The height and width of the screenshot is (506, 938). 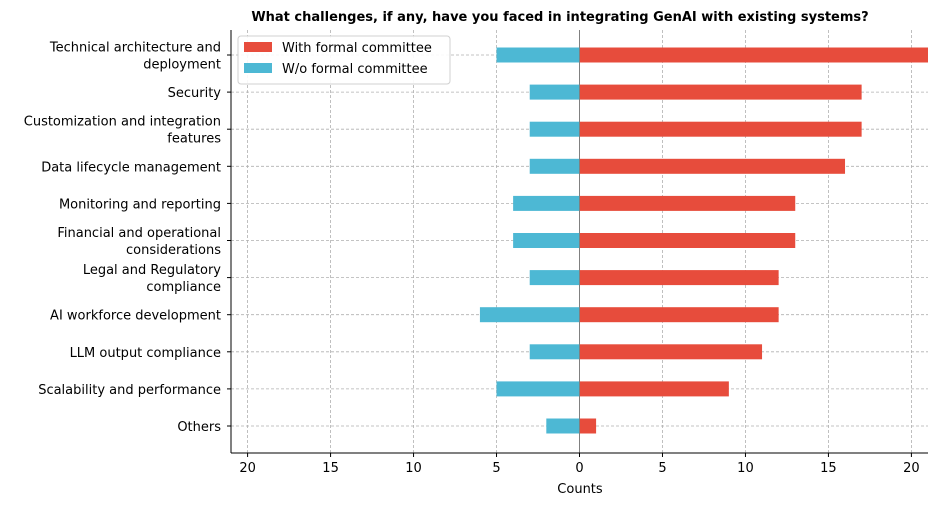 I want to click on category-label: Customization and integration, so click(x=122, y=122).